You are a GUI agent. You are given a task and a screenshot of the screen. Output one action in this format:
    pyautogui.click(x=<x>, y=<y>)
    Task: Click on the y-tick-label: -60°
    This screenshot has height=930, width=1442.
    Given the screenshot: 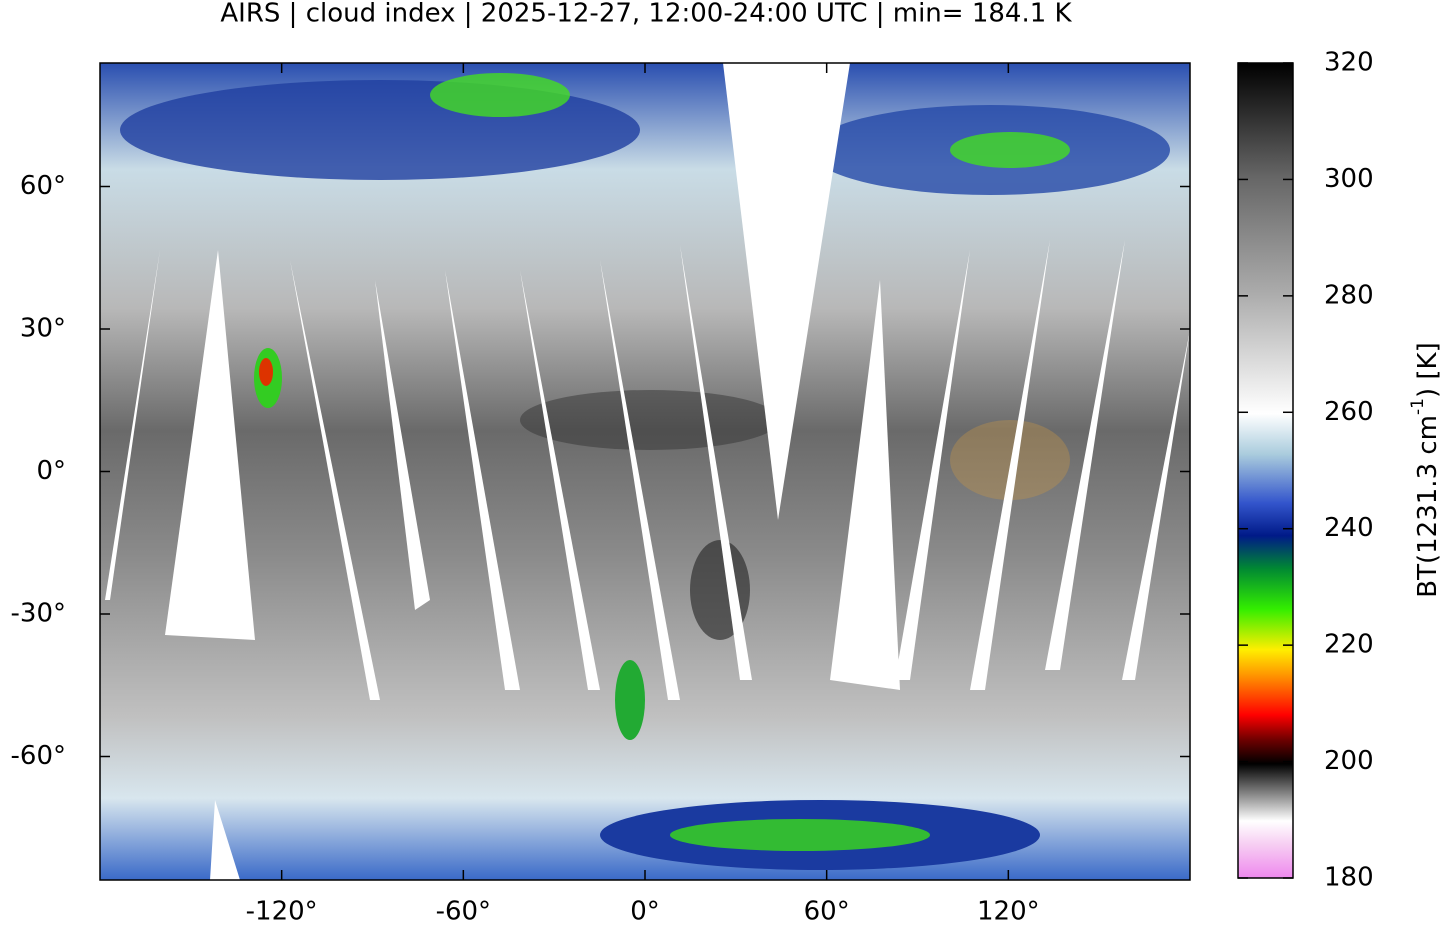 What is the action you would take?
    pyautogui.click(x=38, y=756)
    